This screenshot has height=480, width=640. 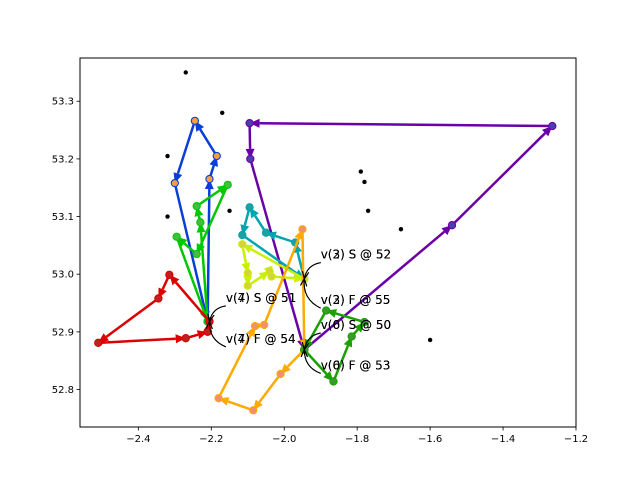 I want to click on annotation-label: v(7) S @ 51, so click(x=261, y=298).